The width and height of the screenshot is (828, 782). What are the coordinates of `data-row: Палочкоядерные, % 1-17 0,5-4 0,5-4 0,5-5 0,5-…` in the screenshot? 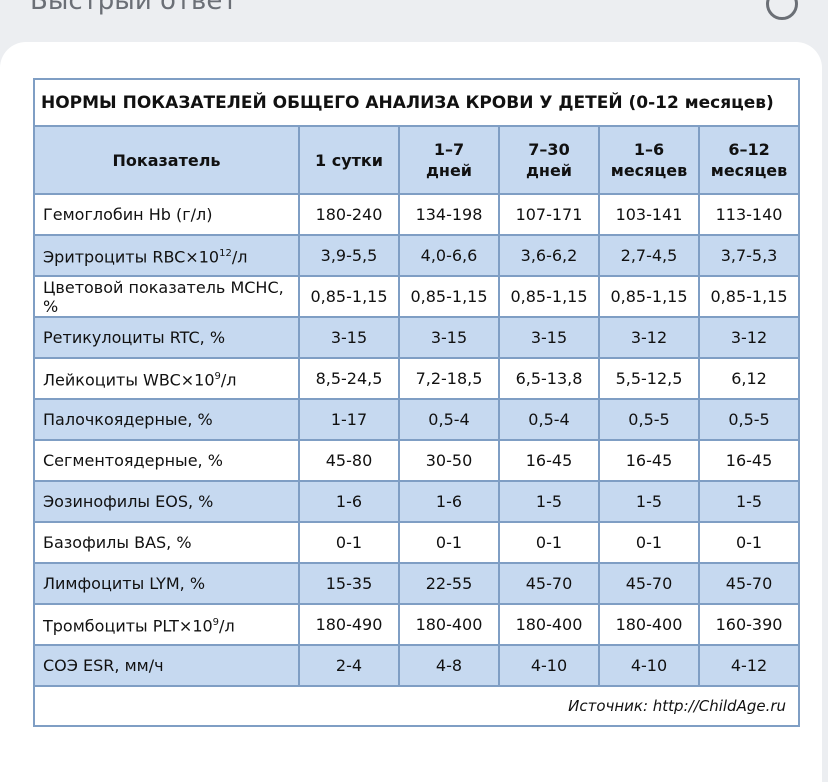 It's located at (417, 419).